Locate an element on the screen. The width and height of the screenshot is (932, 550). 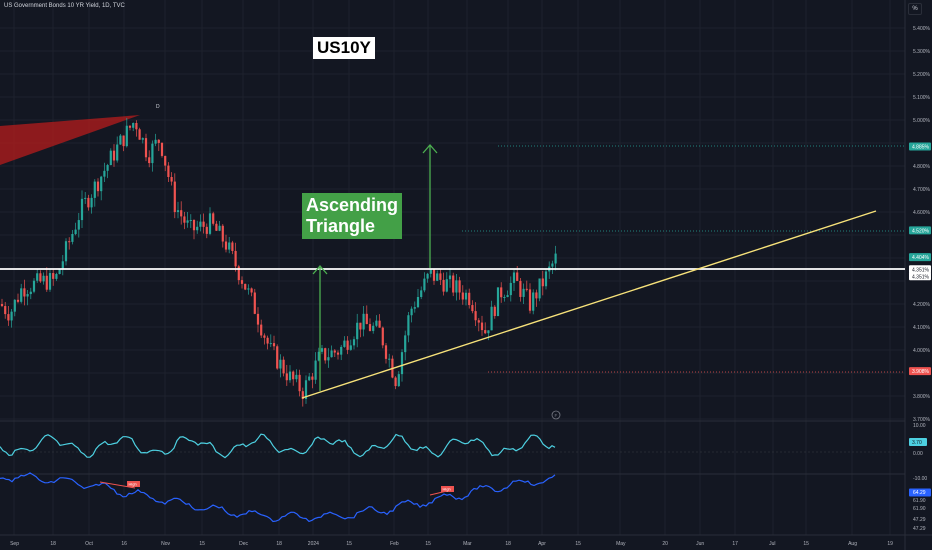
svg-text: 4.404% is located at coordinates (921, 258).